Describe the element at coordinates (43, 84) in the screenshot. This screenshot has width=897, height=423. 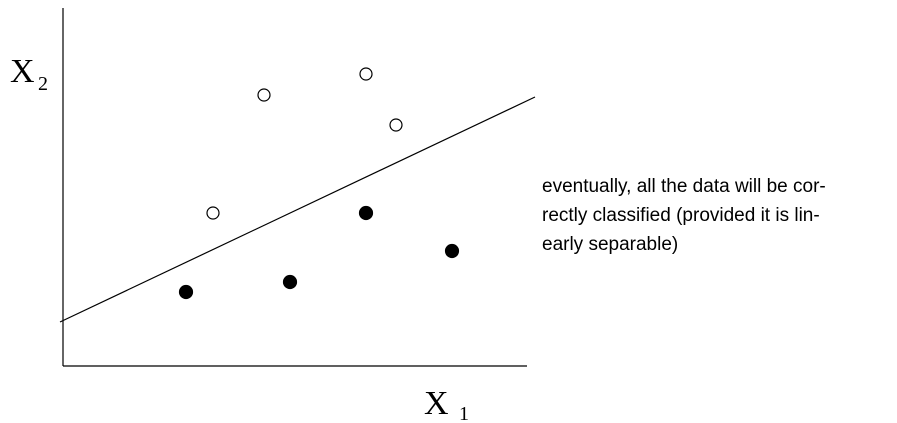
I see `y-axis-subscript: 2` at that location.